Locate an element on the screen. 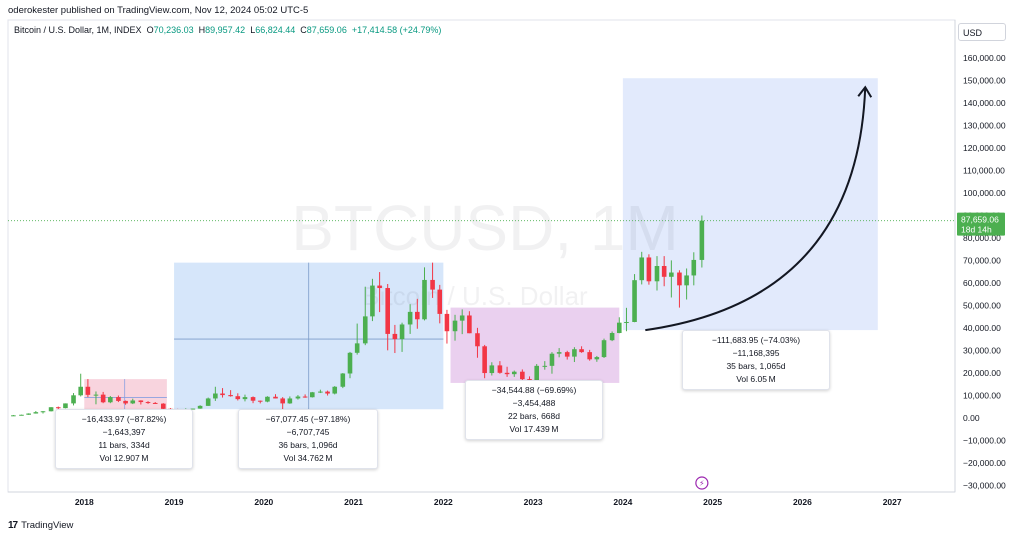  high-value: 89,957.42 is located at coordinates (225, 30).